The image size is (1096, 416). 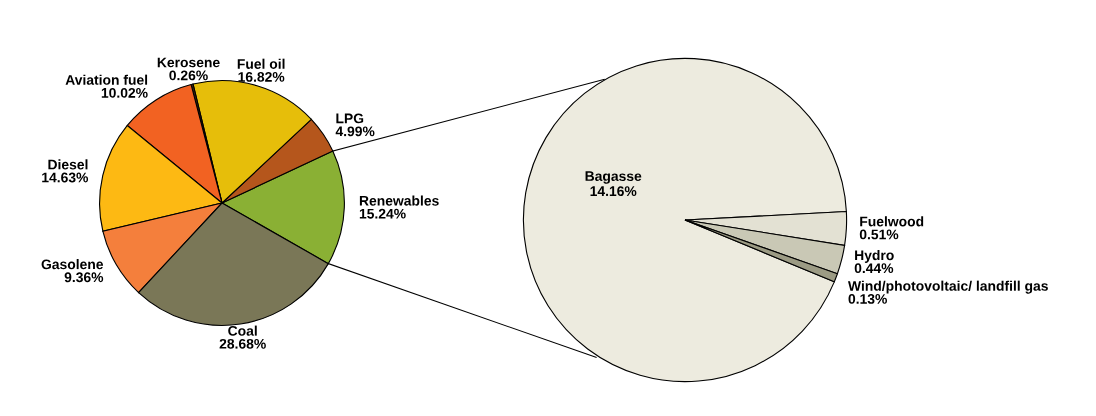 I want to click on slice-label: Fuelwood, so click(x=892, y=221).